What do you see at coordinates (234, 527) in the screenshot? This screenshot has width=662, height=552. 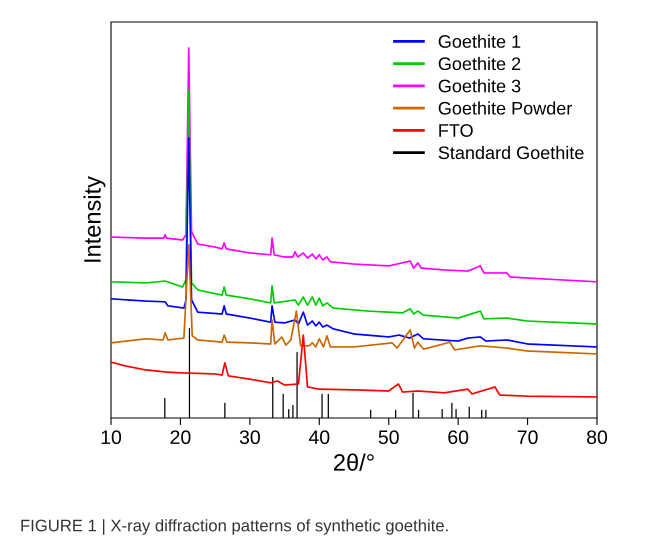 I see `caption: FIGURE 1 | X-ray diffraction patterns of synthetic goethite.` at bounding box center [234, 527].